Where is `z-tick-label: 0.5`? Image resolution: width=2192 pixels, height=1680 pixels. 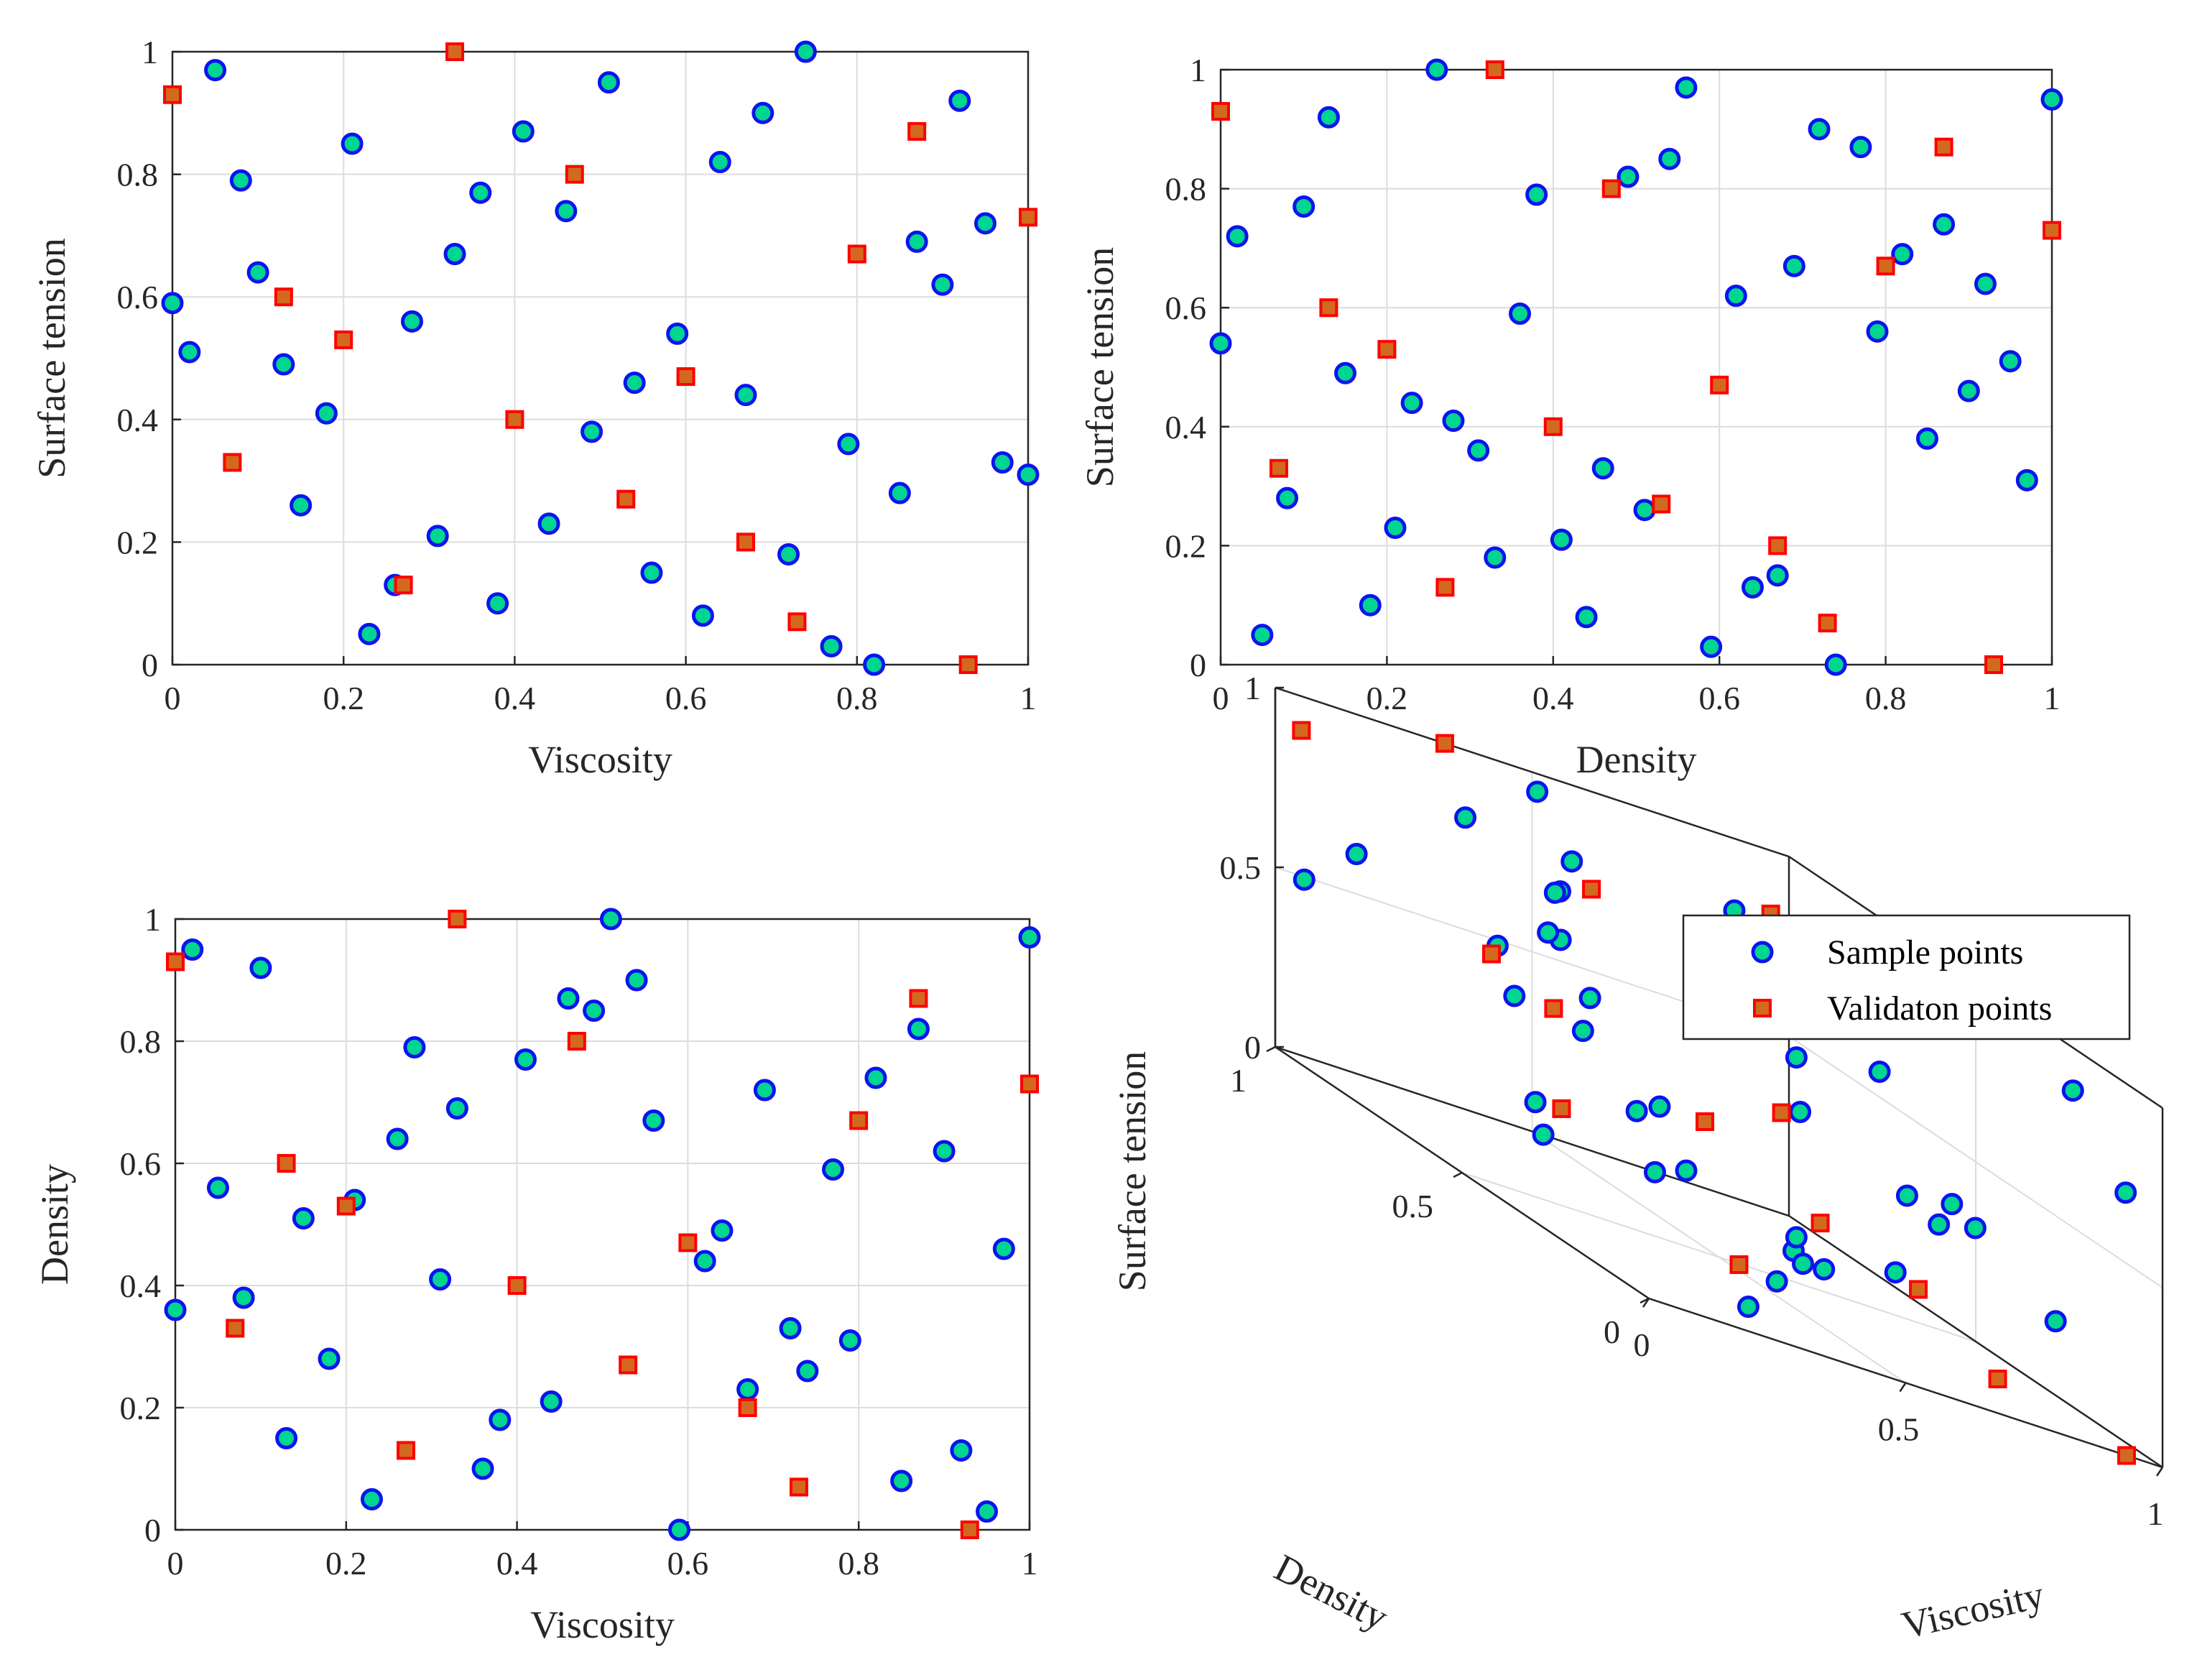 z-tick-label: 0.5 is located at coordinates (1241, 867).